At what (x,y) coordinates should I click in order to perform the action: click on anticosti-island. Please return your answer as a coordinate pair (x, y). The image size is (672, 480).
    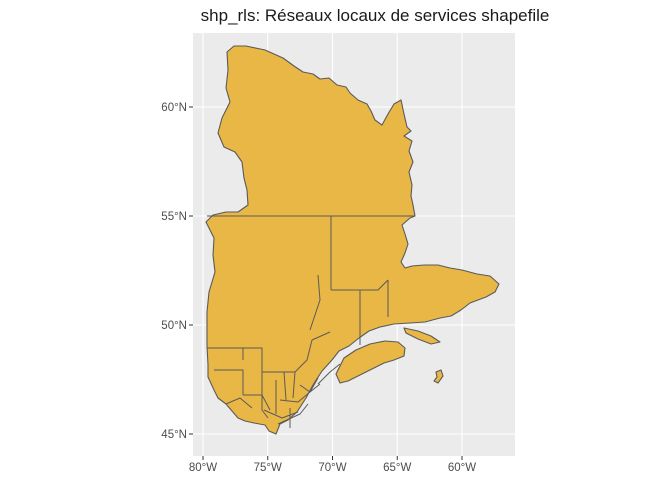
    Looking at the image, I should click on (422, 336).